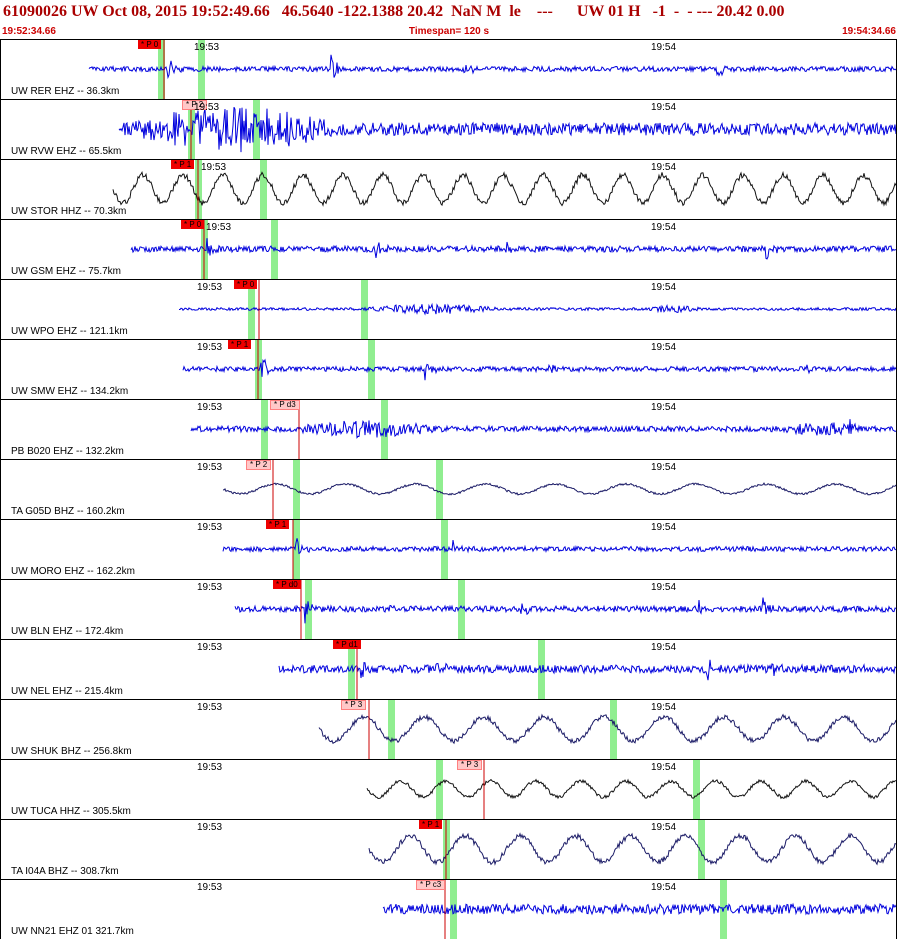  What do you see at coordinates (73, 571) in the screenshot?
I see `channel-label: UW MORO EHZ -- 162.2km` at bounding box center [73, 571].